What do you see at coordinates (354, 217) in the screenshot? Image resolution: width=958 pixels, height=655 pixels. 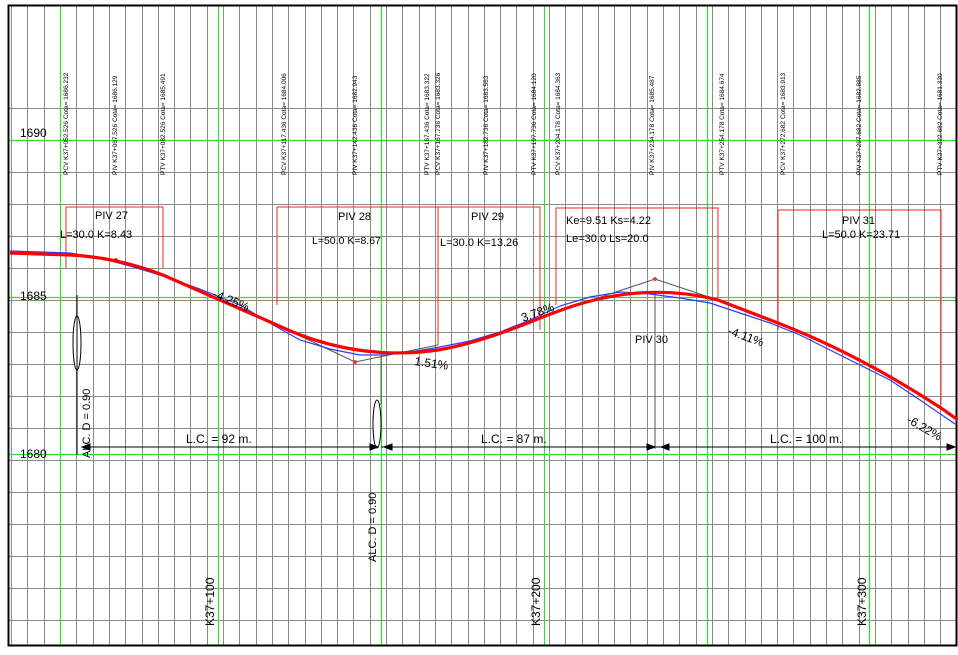 I see `piv28-name: PIV 28` at bounding box center [354, 217].